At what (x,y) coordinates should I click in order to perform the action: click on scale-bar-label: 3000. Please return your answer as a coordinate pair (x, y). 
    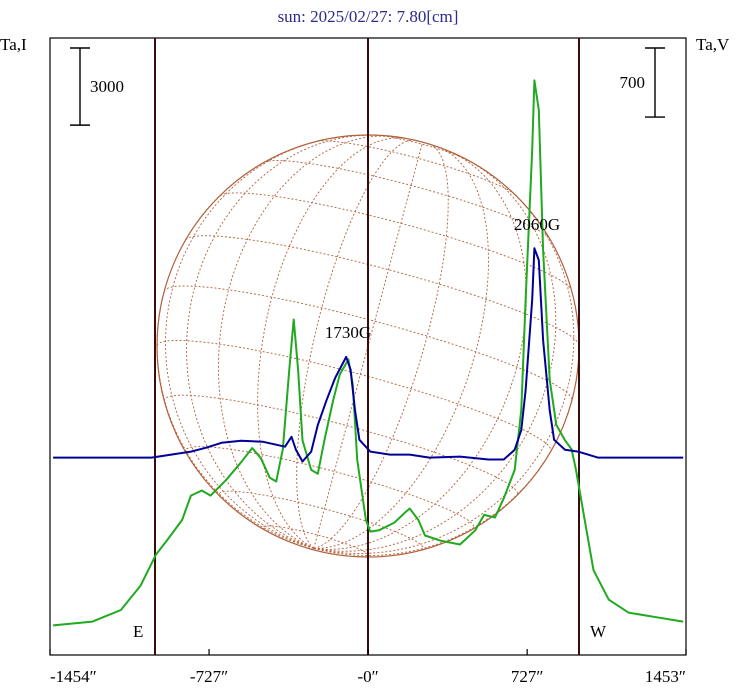
    Looking at the image, I should click on (107, 86).